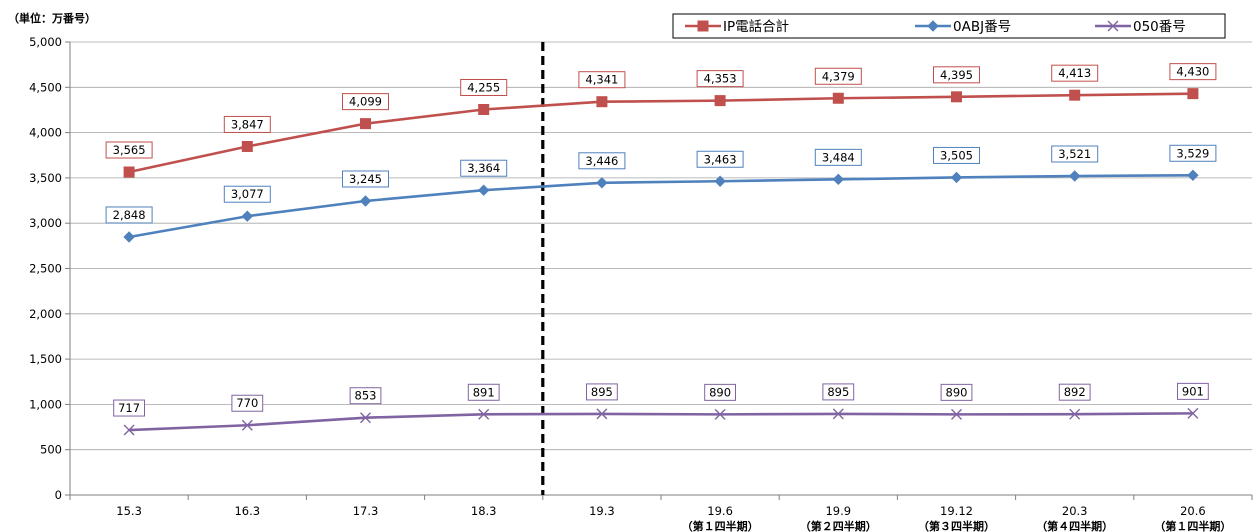 This screenshot has height=532, width=1257. I want to click on x-tick-label: 18.3, so click(484, 511).